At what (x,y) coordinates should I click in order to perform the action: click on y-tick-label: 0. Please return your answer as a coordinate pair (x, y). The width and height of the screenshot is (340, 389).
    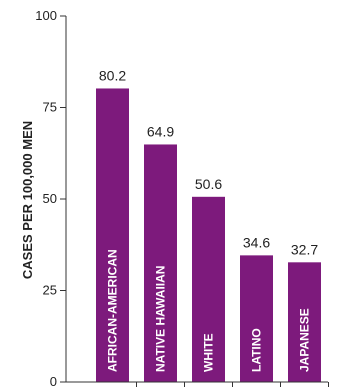
    Looking at the image, I should click on (53, 381).